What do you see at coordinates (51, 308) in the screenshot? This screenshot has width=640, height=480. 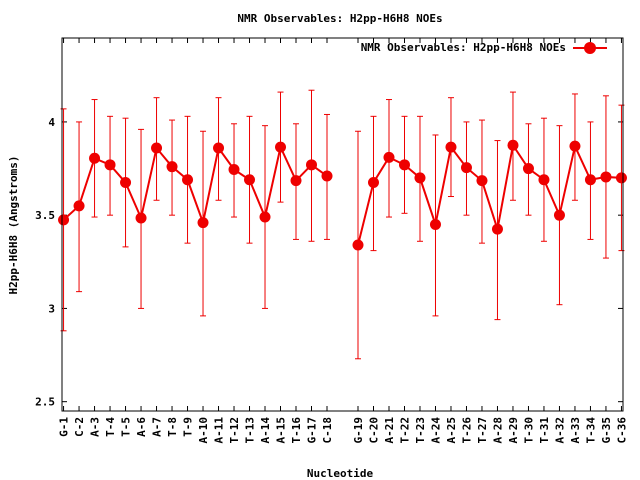 I see `y-tick-label: 3` at bounding box center [51, 308].